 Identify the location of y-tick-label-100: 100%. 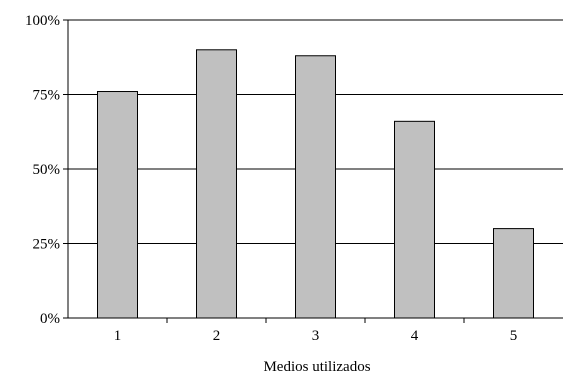
(42, 21).